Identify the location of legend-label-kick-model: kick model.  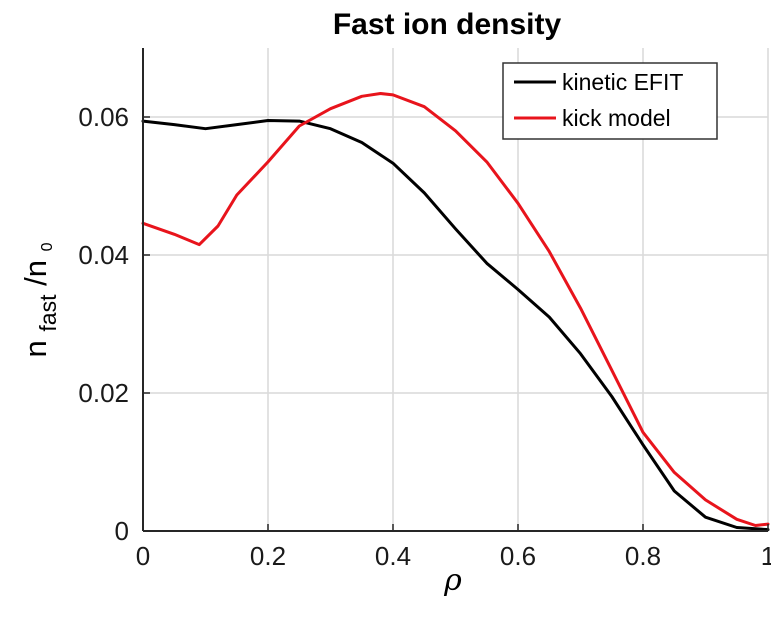
(616, 118).